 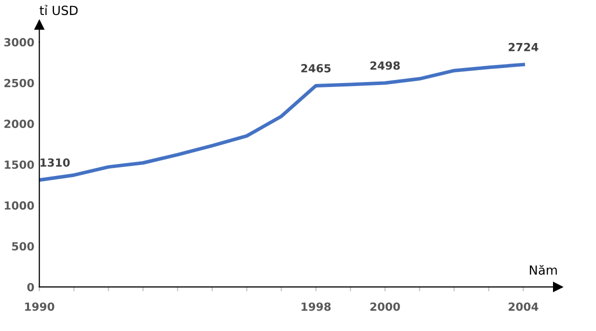 I want to click on y-tick-label: 1000, so click(x=19, y=205).